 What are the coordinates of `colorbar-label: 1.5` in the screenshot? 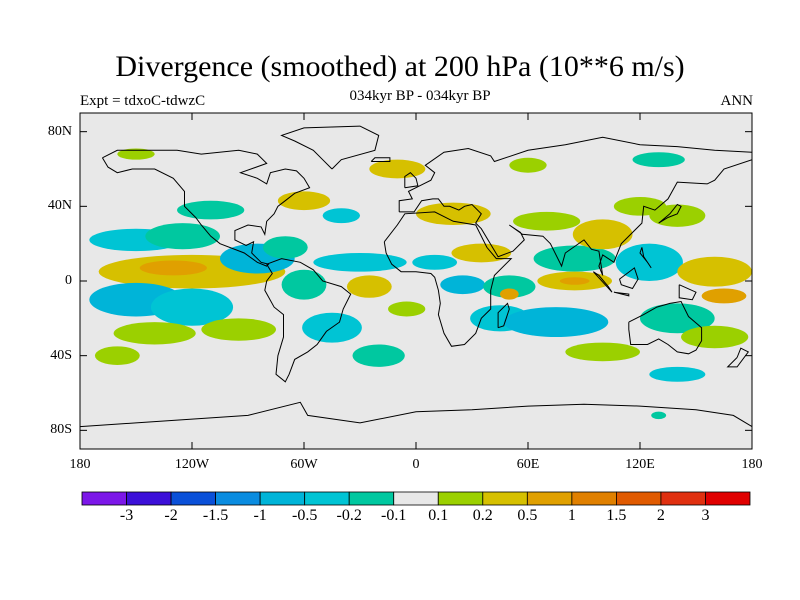 It's located at (616, 515).